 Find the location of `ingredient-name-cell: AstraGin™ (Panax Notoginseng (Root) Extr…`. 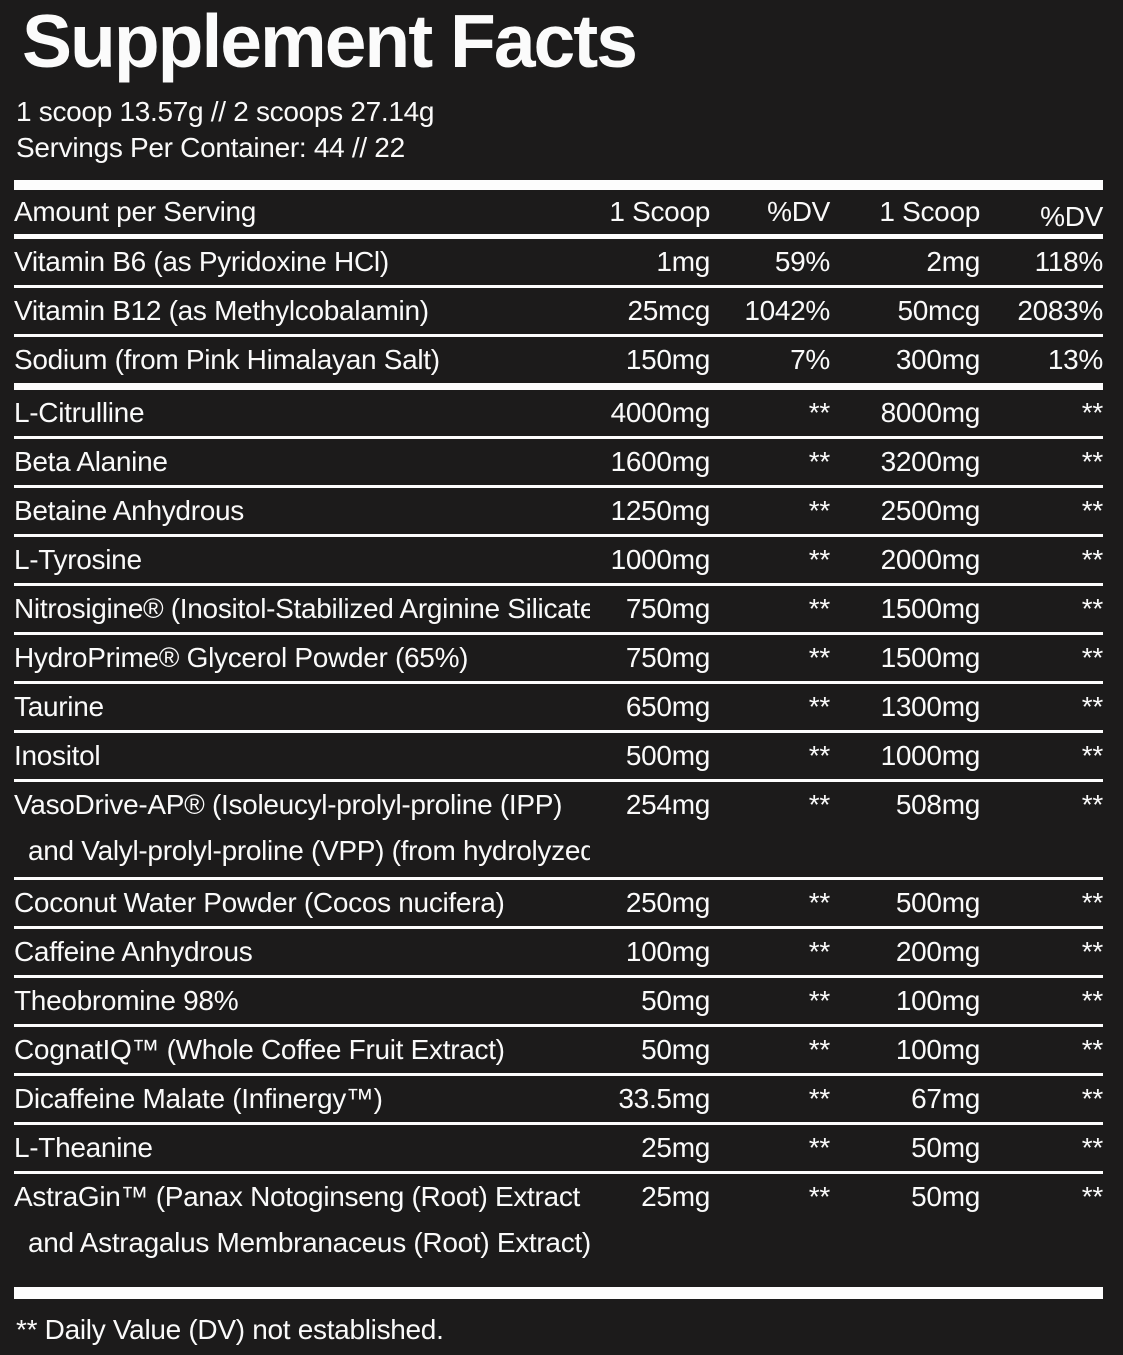

ingredient-name-cell: AstraGin™ (Panax Notoginseng (Root) Extr… is located at coordinates (302, 1220).